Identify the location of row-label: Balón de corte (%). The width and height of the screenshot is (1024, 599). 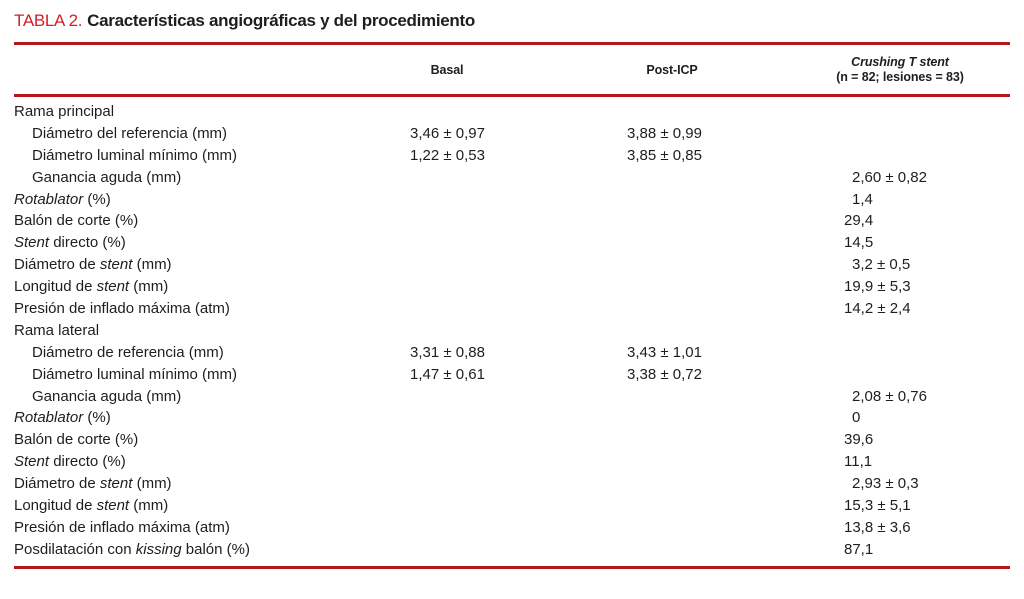
(76, 221).